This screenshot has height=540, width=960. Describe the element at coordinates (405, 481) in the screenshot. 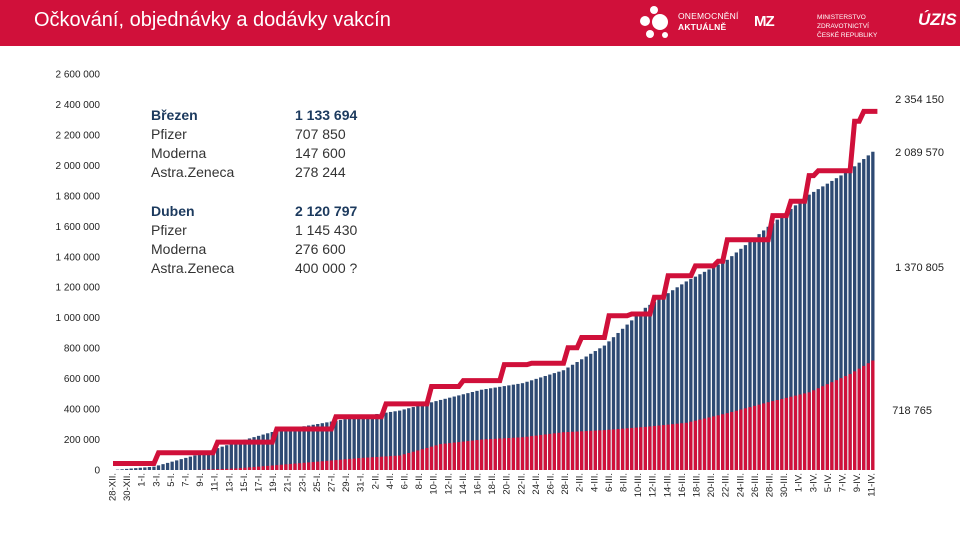

I see `x-tick-label: 6-II.` at that location.